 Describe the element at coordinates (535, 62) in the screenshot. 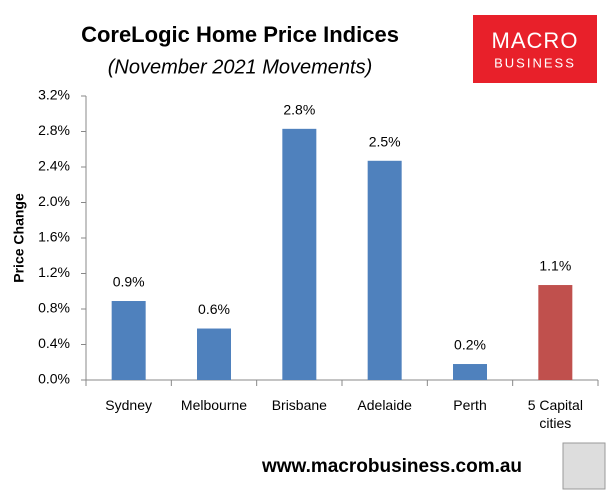

I see `logo-line2: BUSINESS` at that location.